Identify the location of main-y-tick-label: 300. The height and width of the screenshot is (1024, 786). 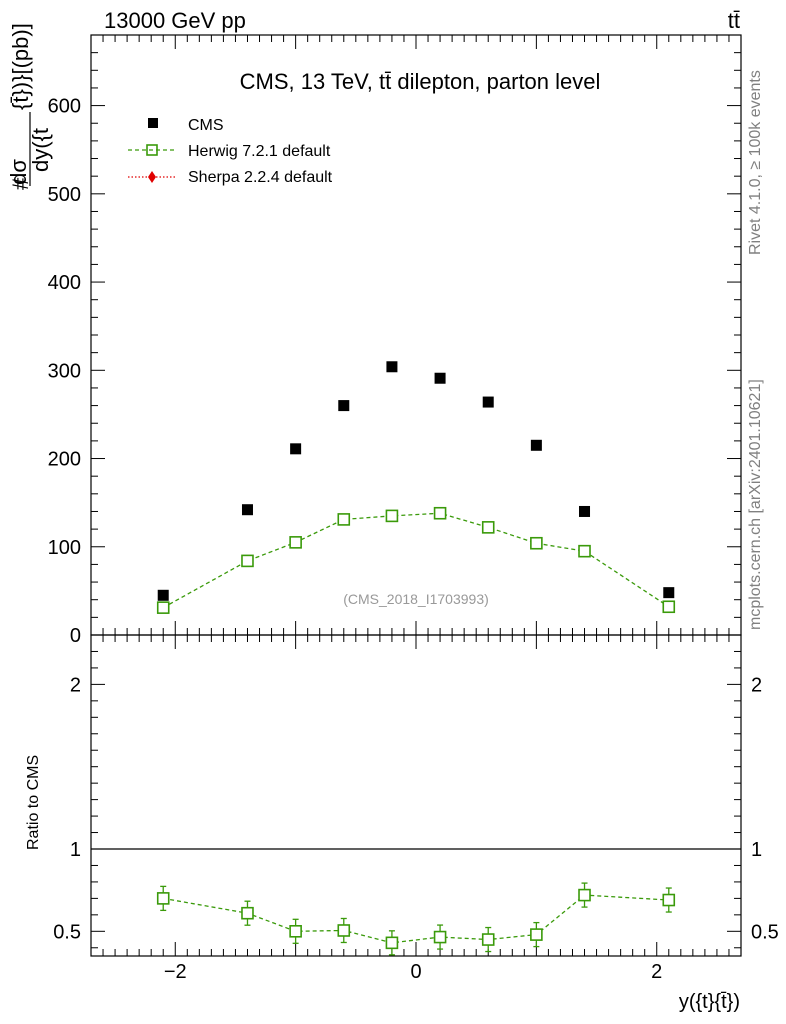
(64, 371).